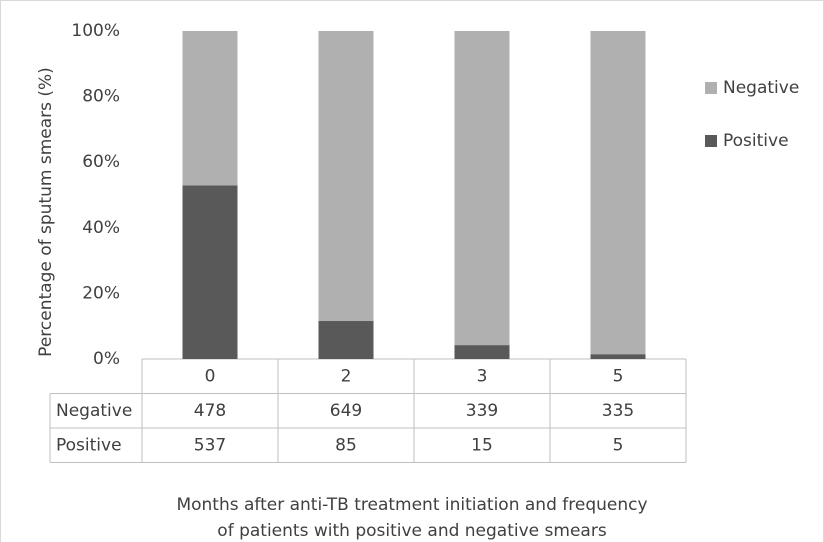 Image resolution: width=824 pixels, height=542 pixels. I want to click on table-value: 335, so click(618, 411).